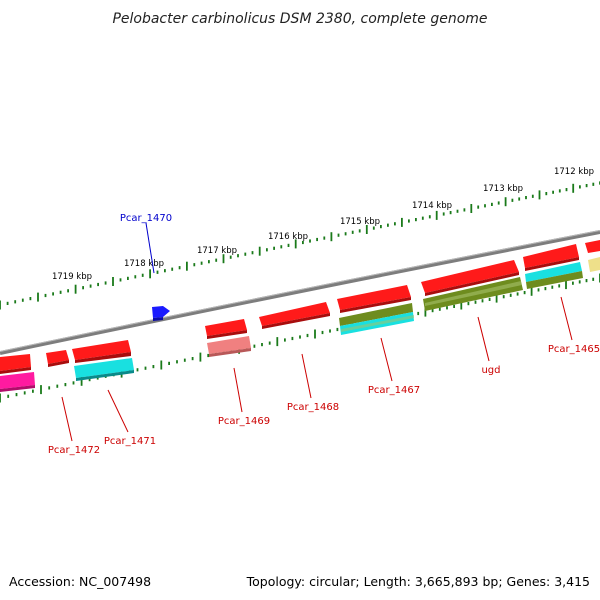 This screenshot has width=600, height=600. Describe the element at coordinates (130, 441) in the screenshot. I see `label-pcar-1471: Pcar_1471` at that location.